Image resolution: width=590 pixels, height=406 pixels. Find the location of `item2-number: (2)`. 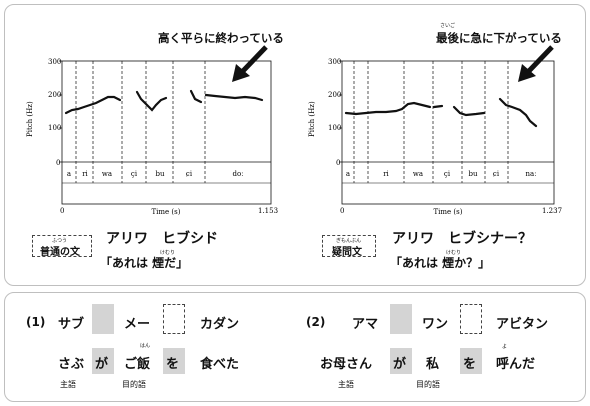

item2-number: (2) is located at coordinates (316, 322).